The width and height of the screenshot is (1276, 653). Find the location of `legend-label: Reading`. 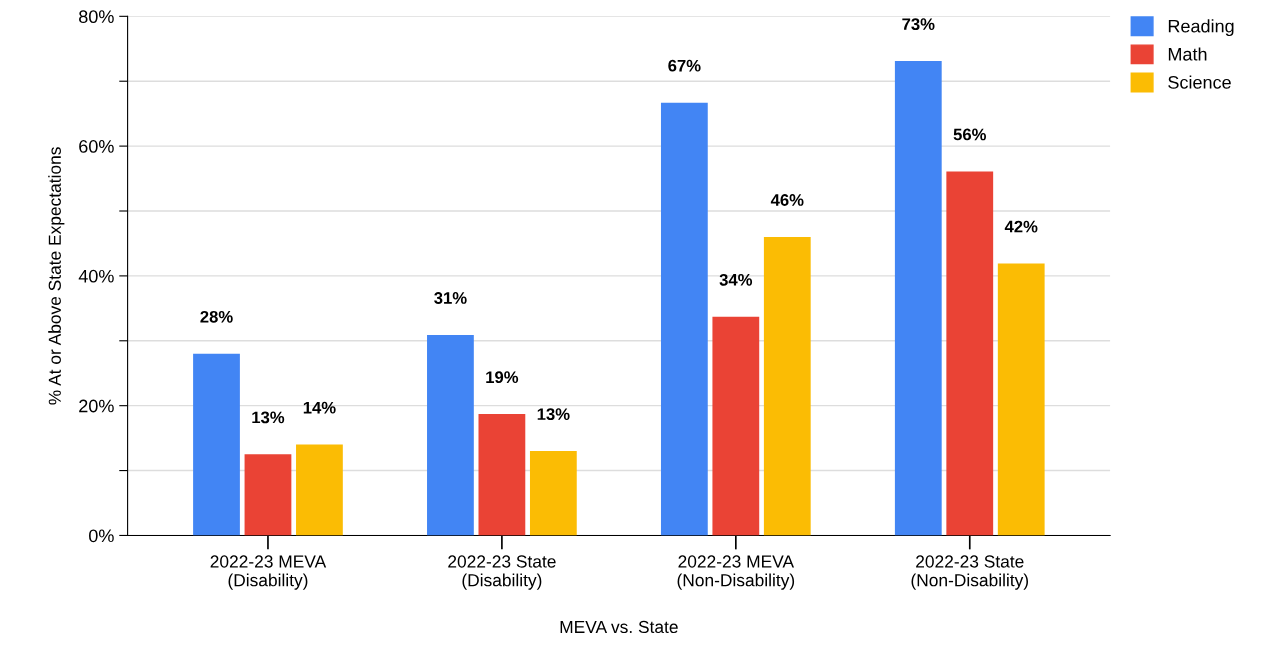

legend-label: Reading is located at coordinates (1201, 28).